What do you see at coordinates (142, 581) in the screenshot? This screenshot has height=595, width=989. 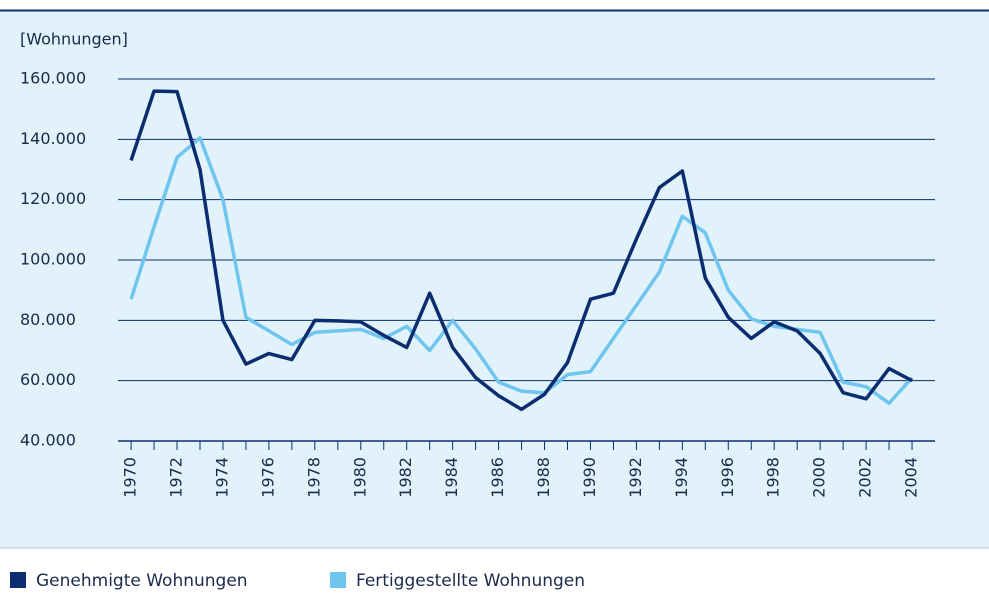 I see `legend-label: Genehmigte Wohnungen` at bounding box center [142, 581].